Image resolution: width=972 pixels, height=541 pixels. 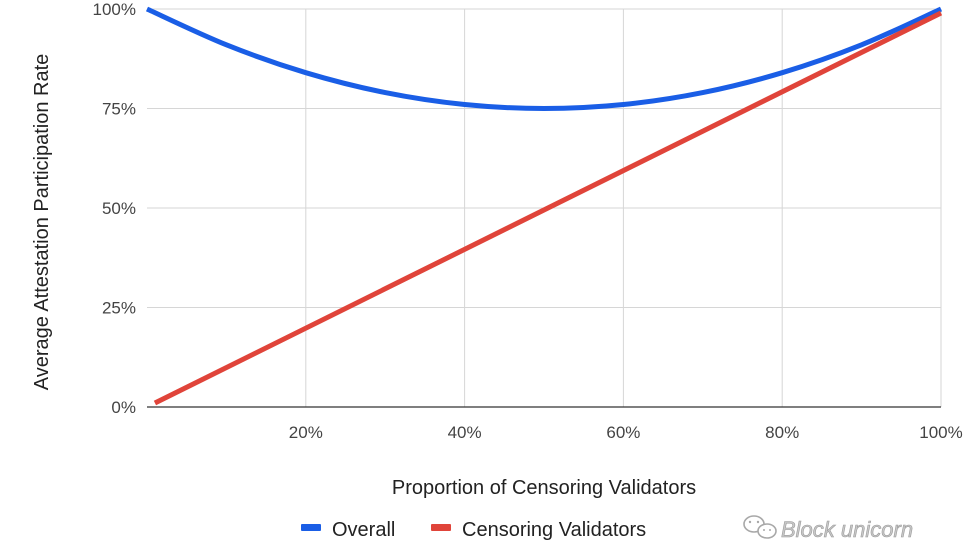 I want to click on watermark: Block unicorn, so click(x=828, y=528).